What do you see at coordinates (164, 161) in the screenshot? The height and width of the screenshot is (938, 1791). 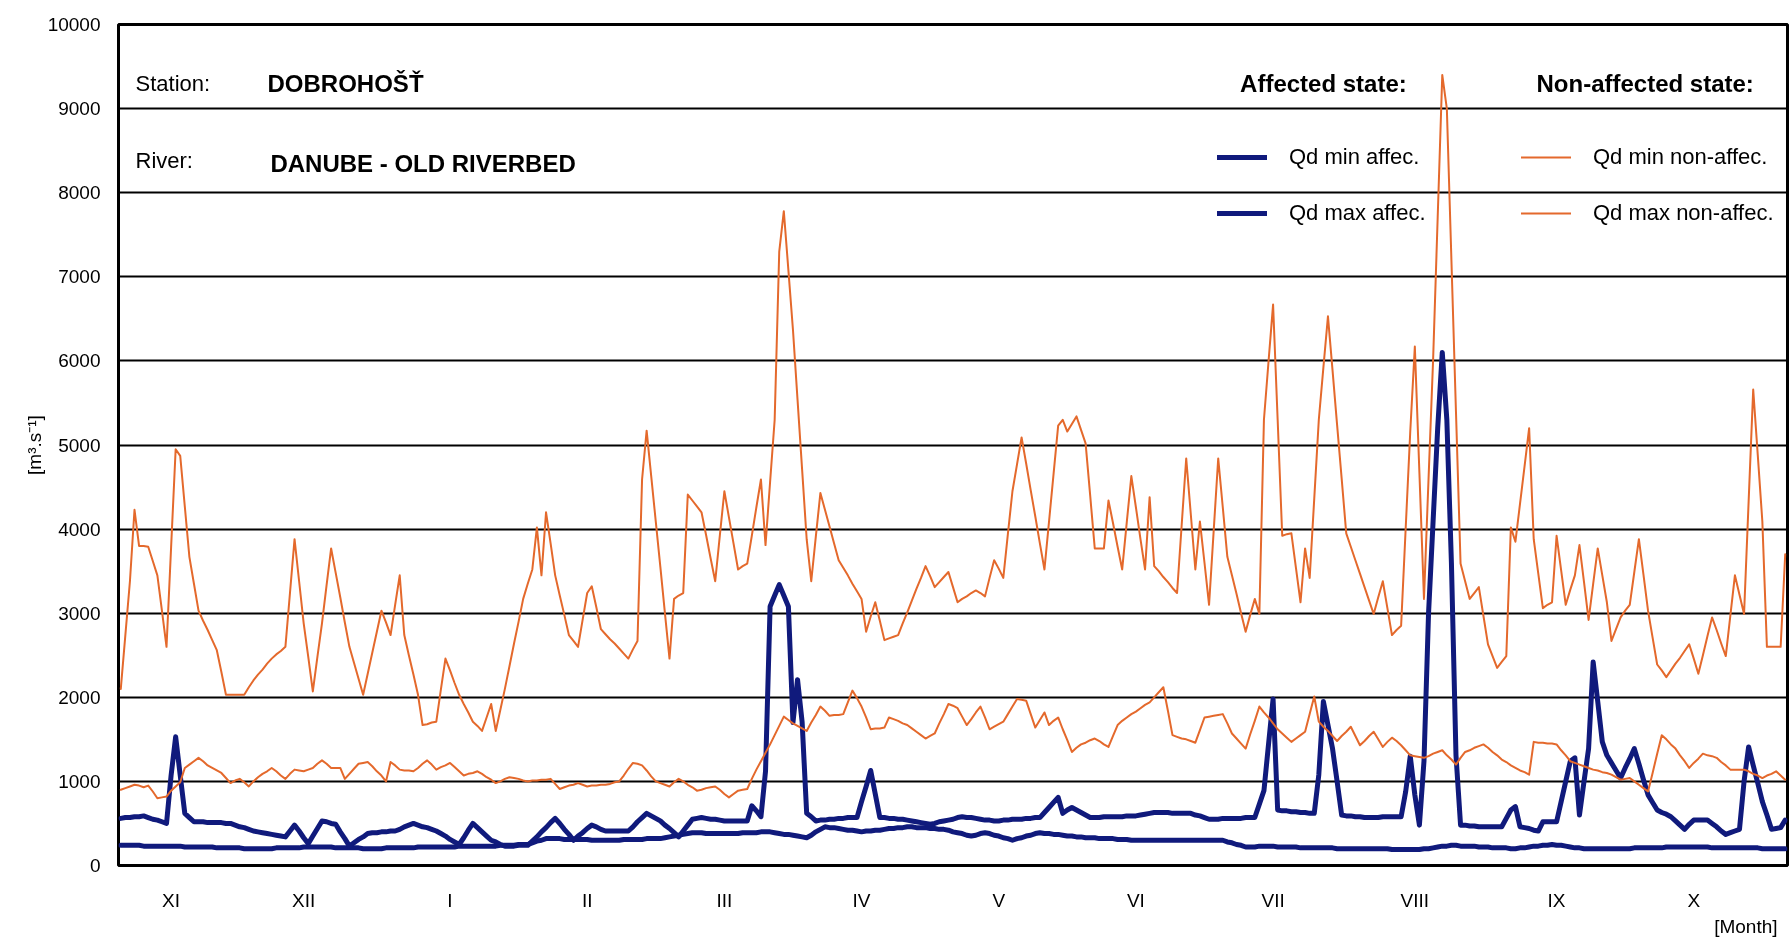 I see `annotation: River:` at bounding box center [164, 161].